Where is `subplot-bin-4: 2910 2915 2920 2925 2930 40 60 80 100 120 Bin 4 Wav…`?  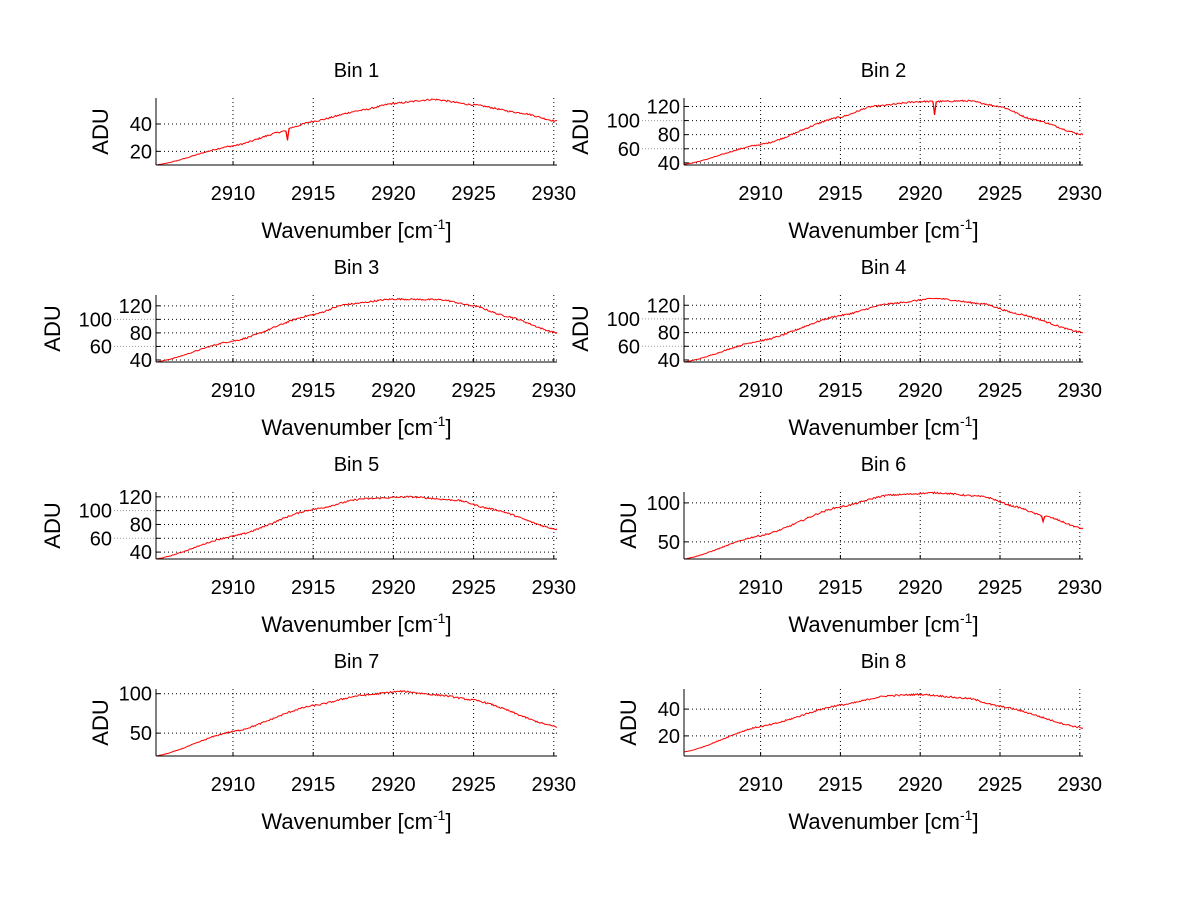 subplot-bin-4: 2910 2915 2920 2925 2930 40 60 80 100 120 Bin 4 Wav… is located at coordinates (835, 348).